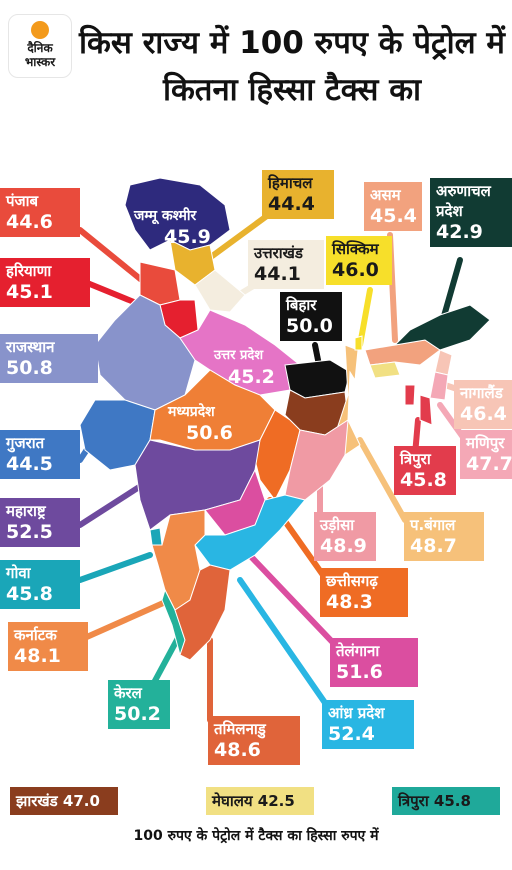 The width and height of the screenshot is (512, 870). What do you see at coordinates (309, 326) in the screenshot?
I see `state-value: 50.0` at bounding box center [309, 326].